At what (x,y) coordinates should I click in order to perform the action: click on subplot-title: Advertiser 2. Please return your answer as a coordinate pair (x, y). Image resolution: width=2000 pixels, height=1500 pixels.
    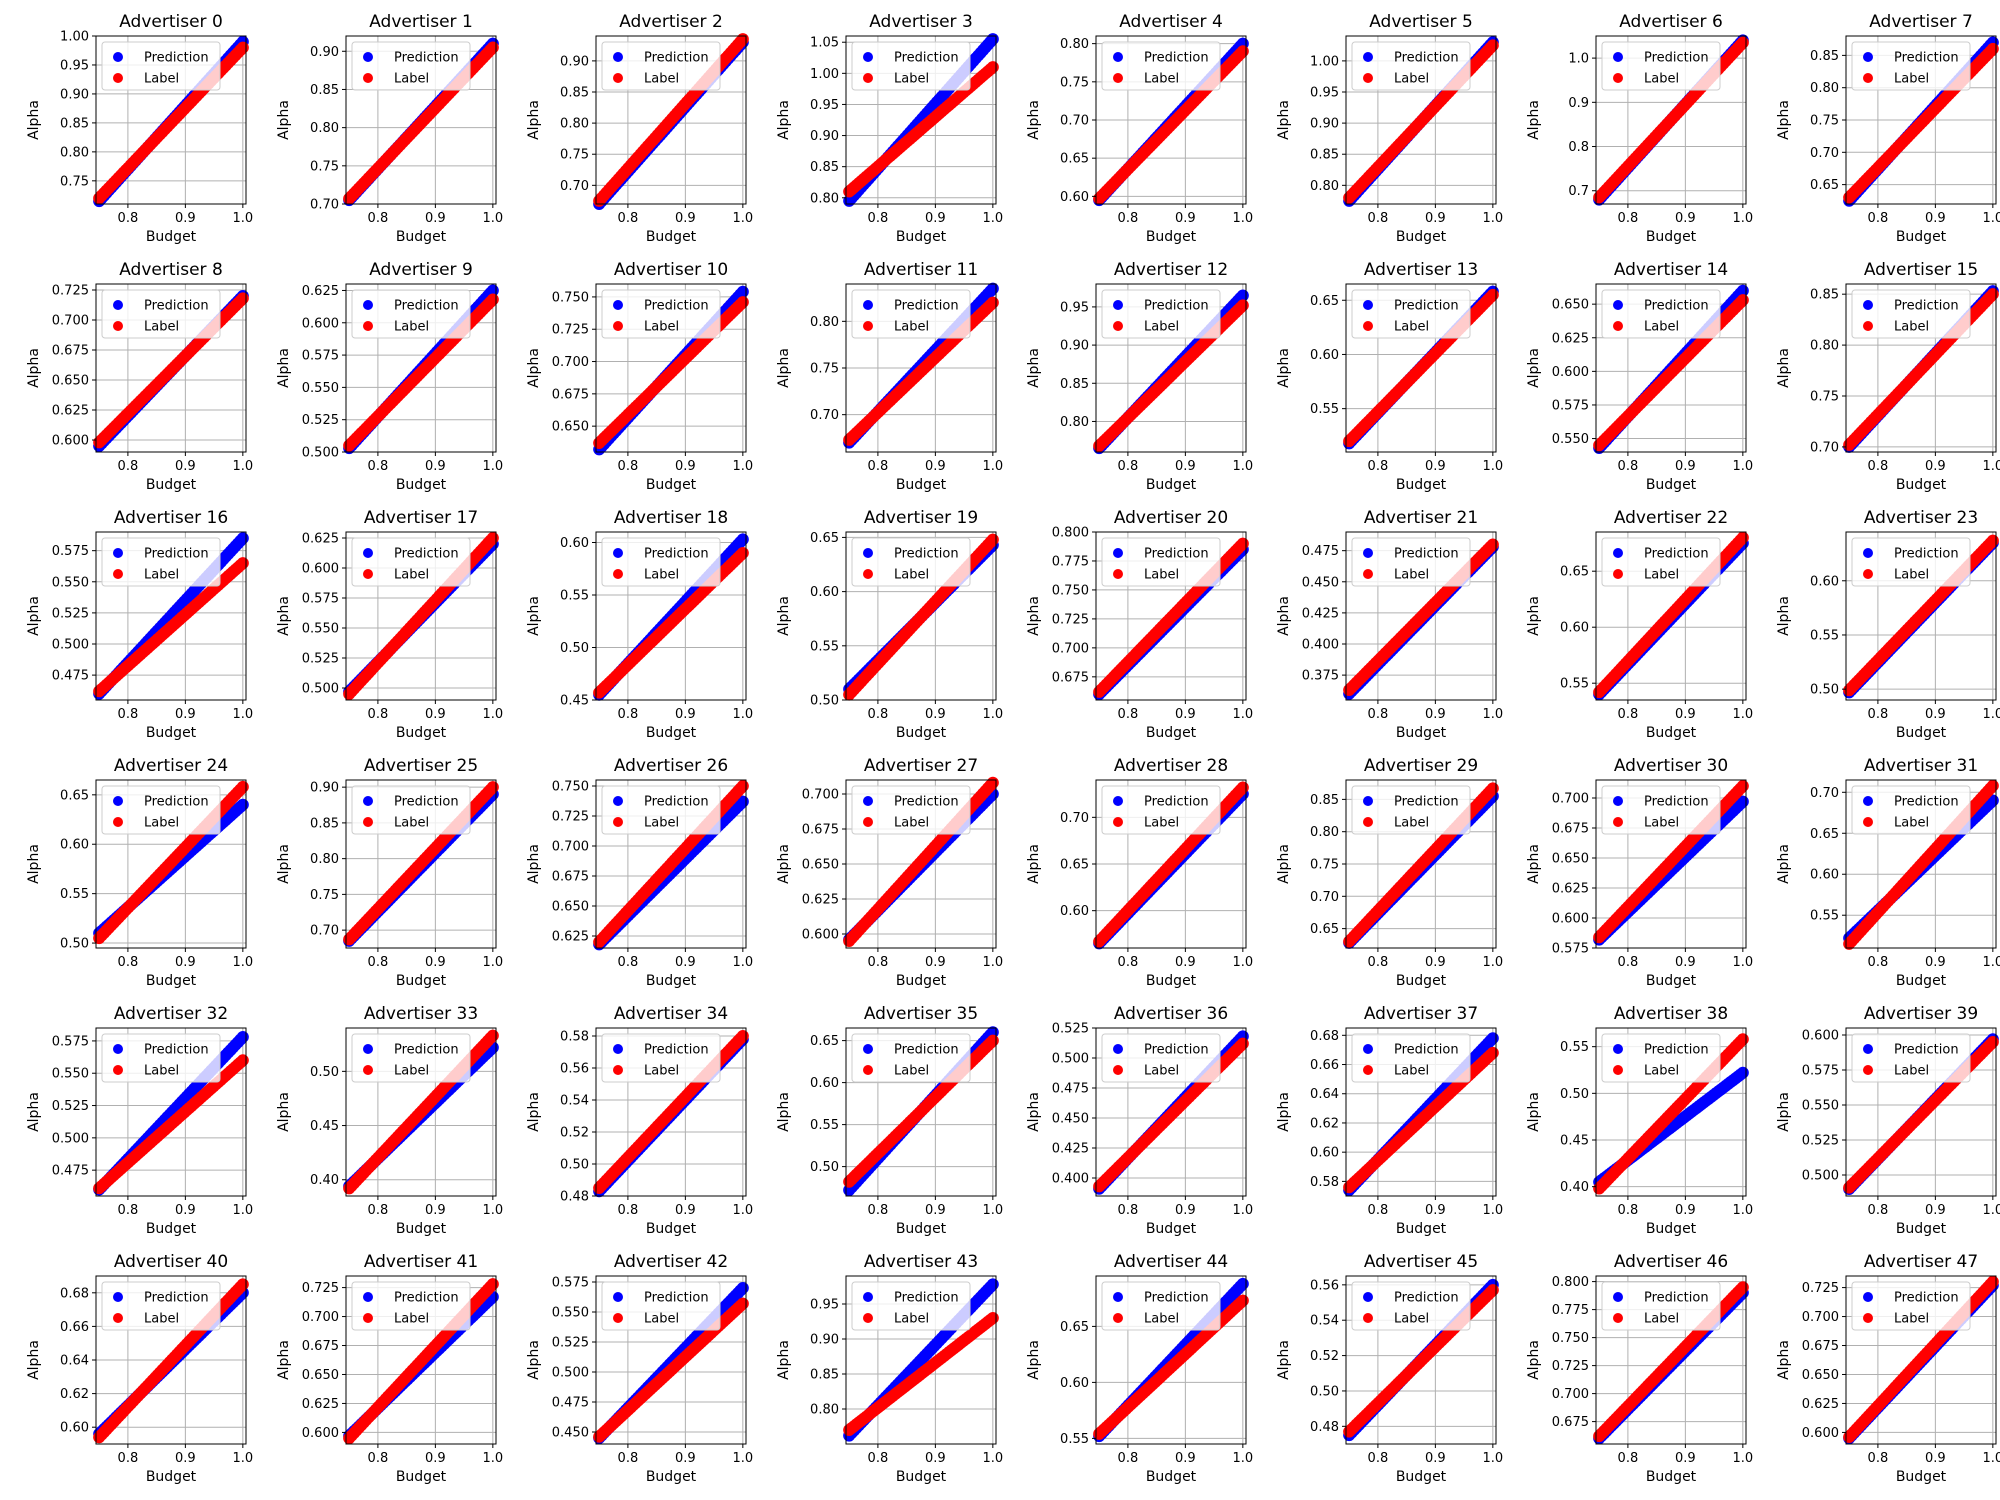
    Looking at the image, I should click on (671, 22).